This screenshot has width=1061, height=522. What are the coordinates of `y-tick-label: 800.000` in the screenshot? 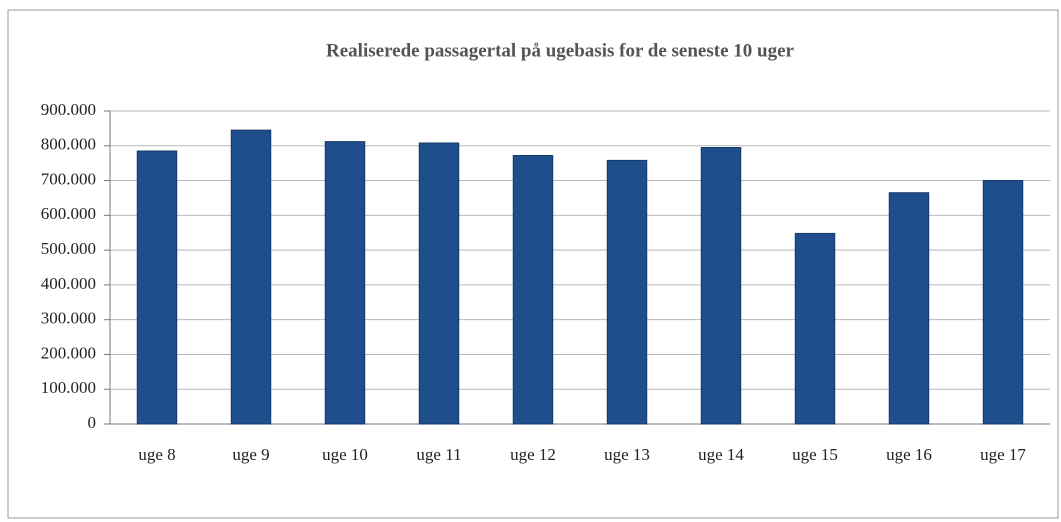 It's located at (68, 144).